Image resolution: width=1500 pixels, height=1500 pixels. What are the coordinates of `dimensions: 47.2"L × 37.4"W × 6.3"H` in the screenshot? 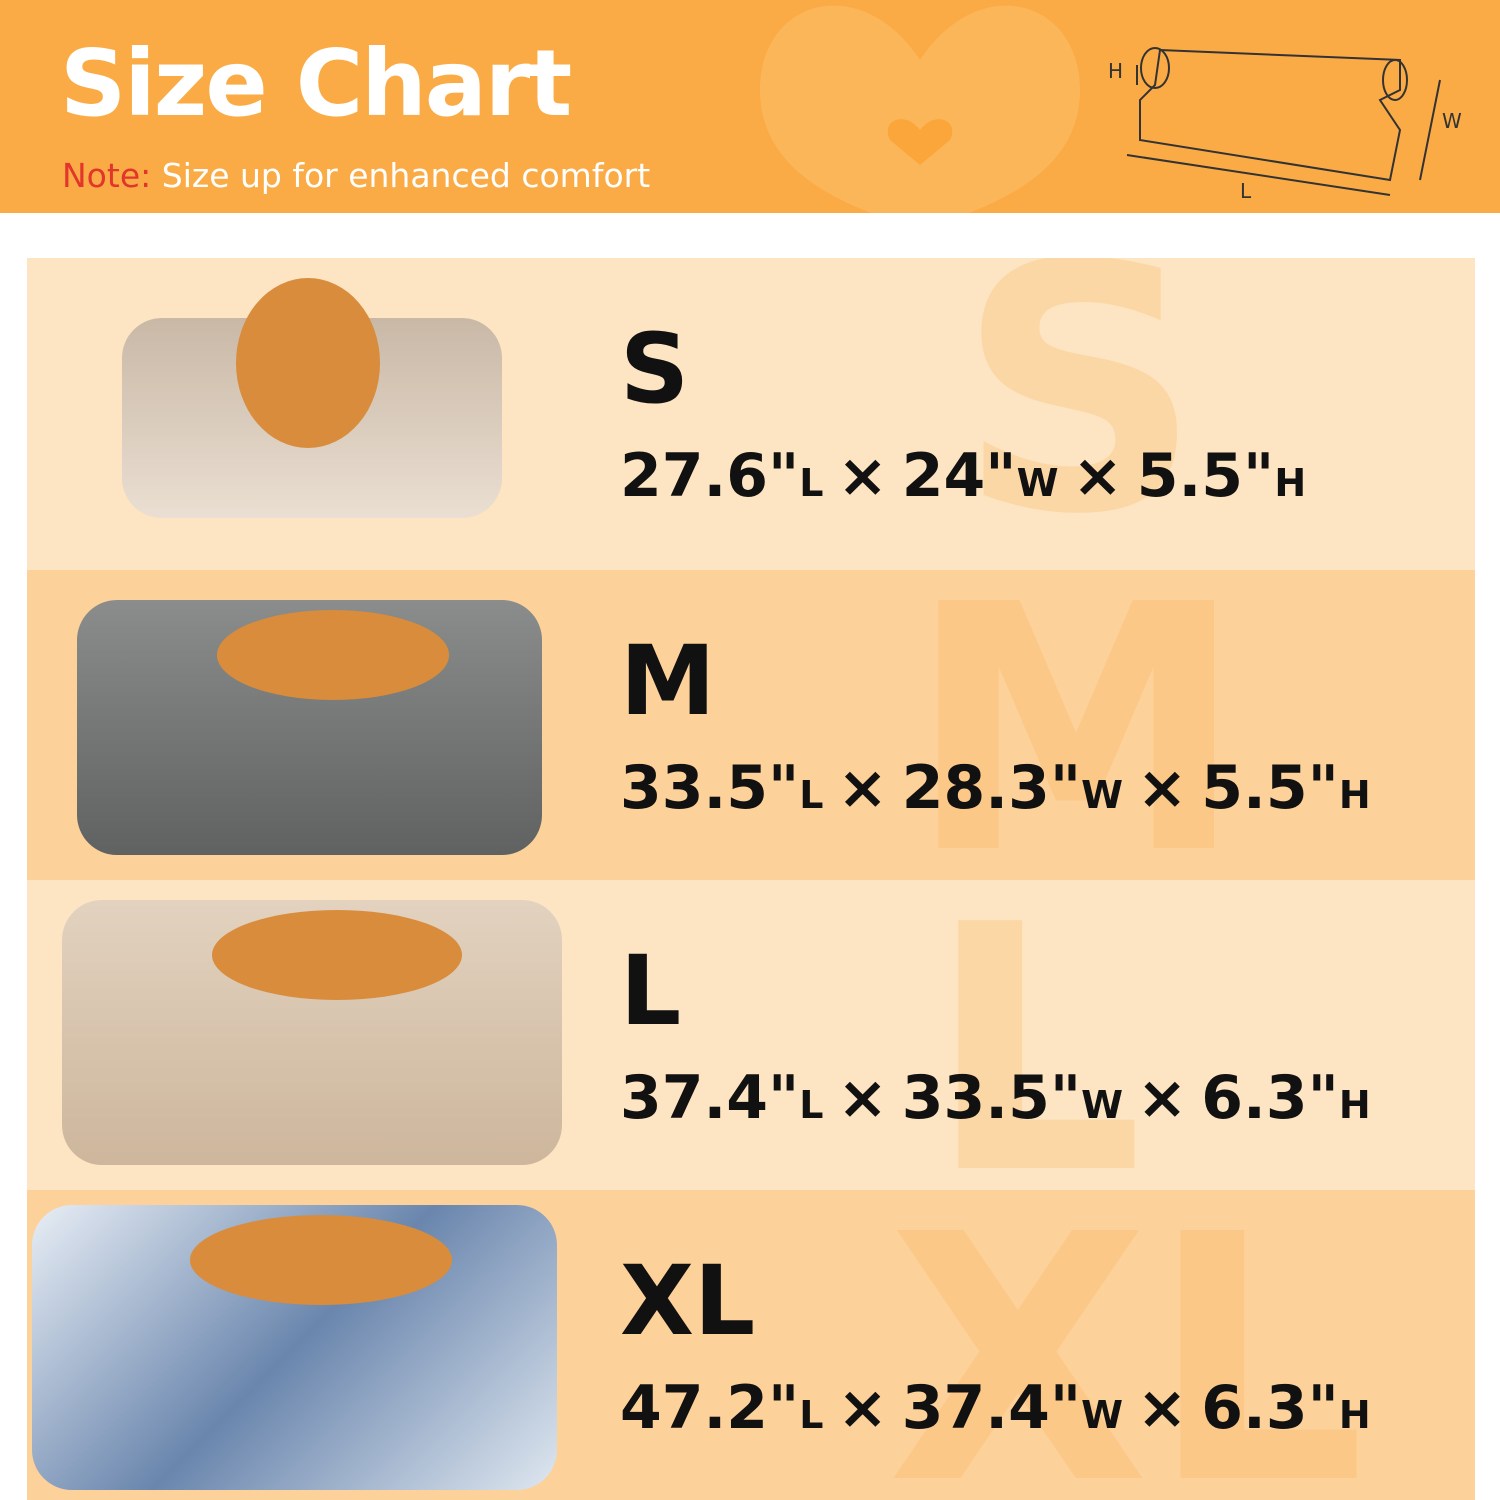 It's located at (1002, 1408).